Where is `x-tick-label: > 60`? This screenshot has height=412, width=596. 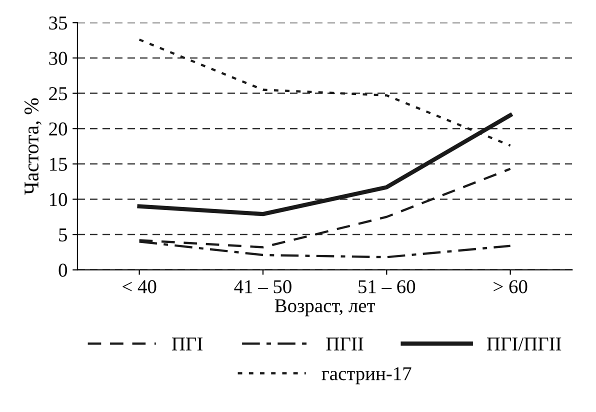 x-tick-label: > 60 is located at coordinates (511, 287).